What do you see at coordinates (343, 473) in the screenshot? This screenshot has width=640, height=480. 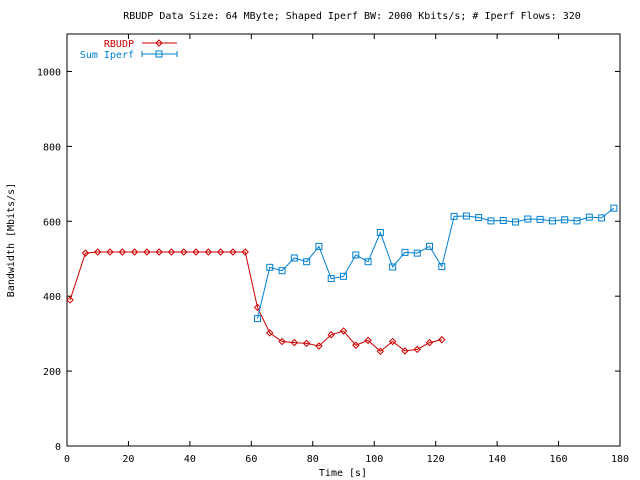 I see `x-axis-label: Time [s]` at bounding box center [343, 473].